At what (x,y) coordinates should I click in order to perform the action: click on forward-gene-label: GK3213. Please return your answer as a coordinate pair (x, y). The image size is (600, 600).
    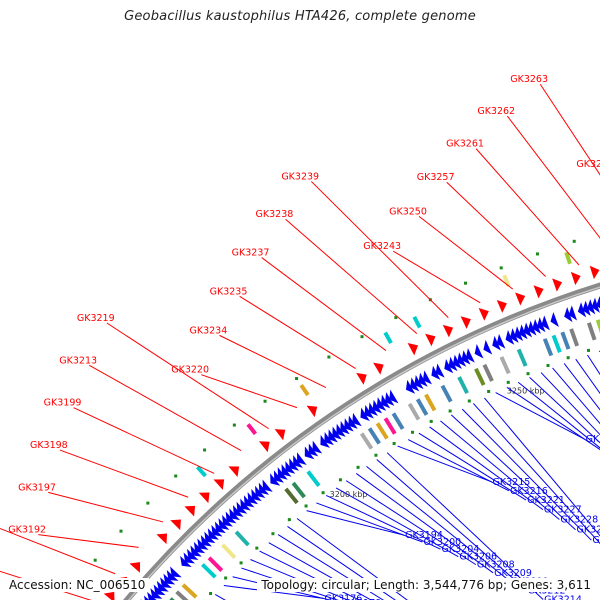
    Looking at the image, I should click on (78, 360).